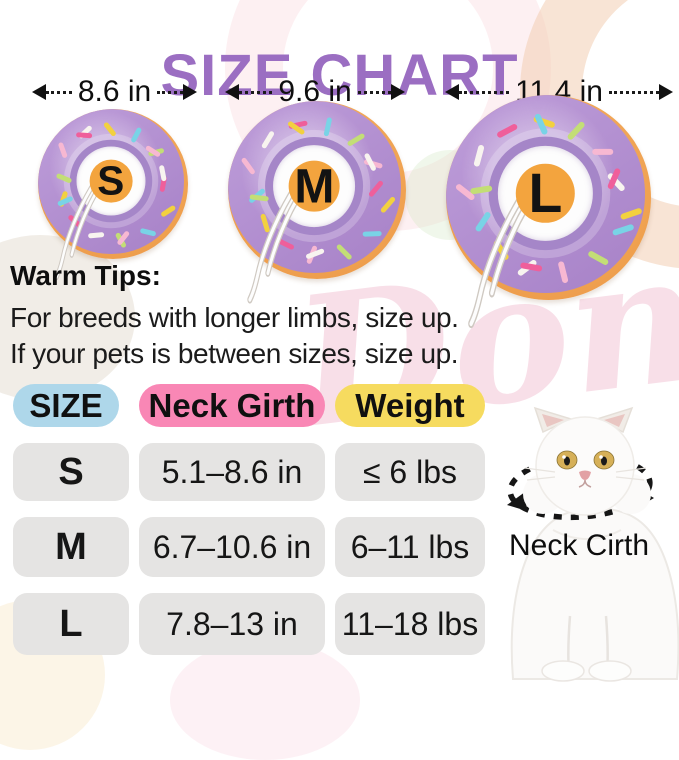 This screenshot has width=679, height=760. I want to click on cat-nose, so click(585, 475).